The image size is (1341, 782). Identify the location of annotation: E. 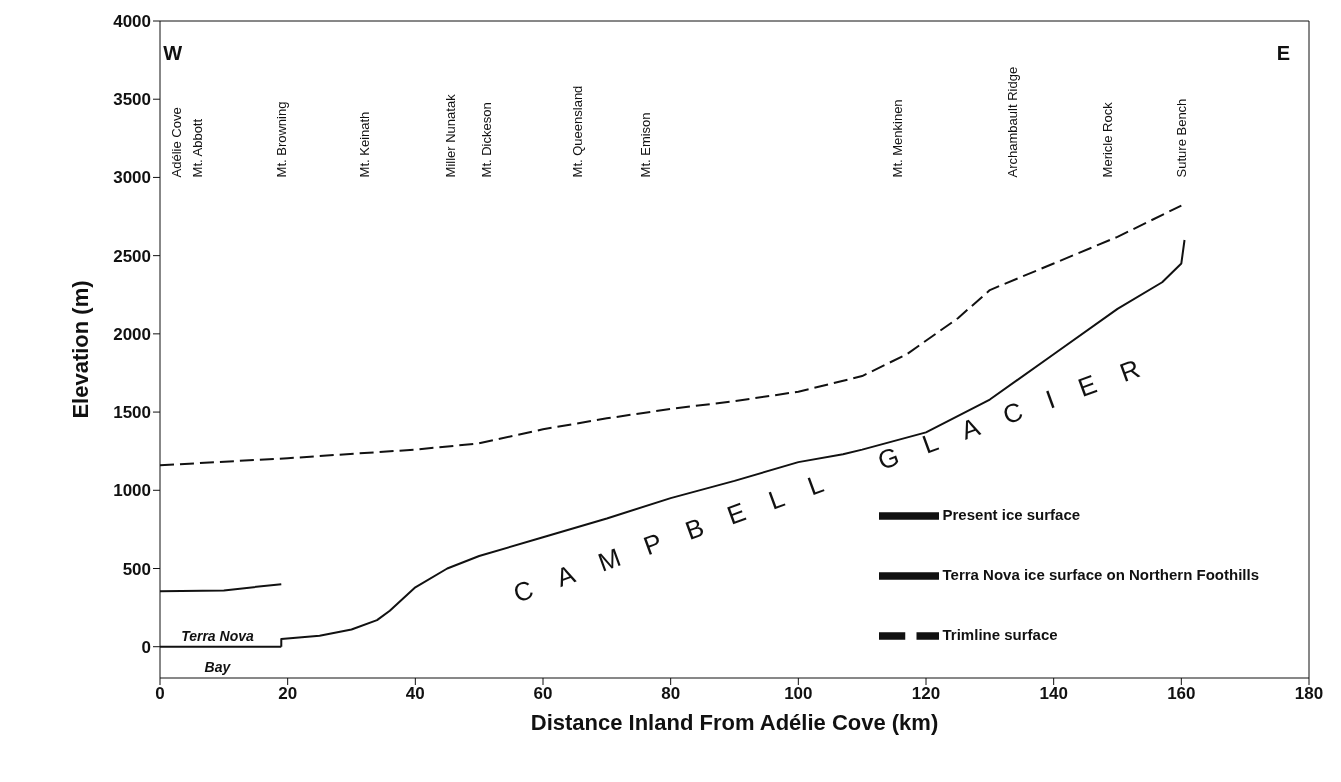
(1283, 53).